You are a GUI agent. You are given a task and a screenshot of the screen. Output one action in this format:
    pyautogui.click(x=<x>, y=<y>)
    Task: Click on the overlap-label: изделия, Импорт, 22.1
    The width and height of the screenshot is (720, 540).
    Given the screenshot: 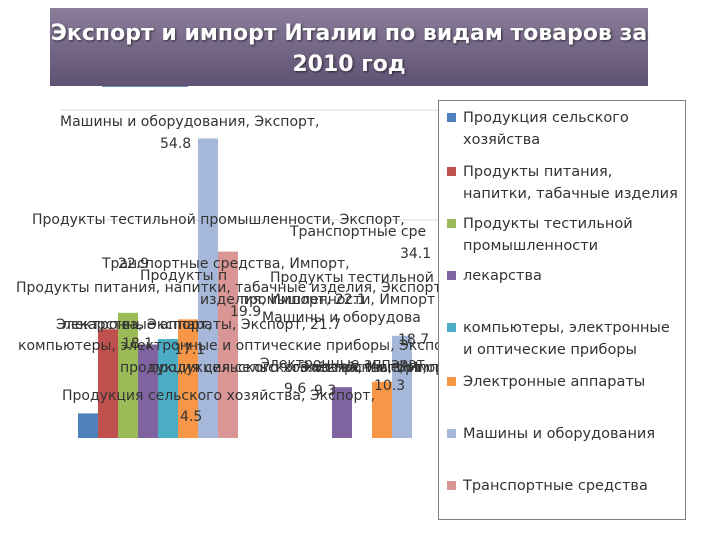 What is the action you would take?
    pyautogui.click(x=283, y=300)
    